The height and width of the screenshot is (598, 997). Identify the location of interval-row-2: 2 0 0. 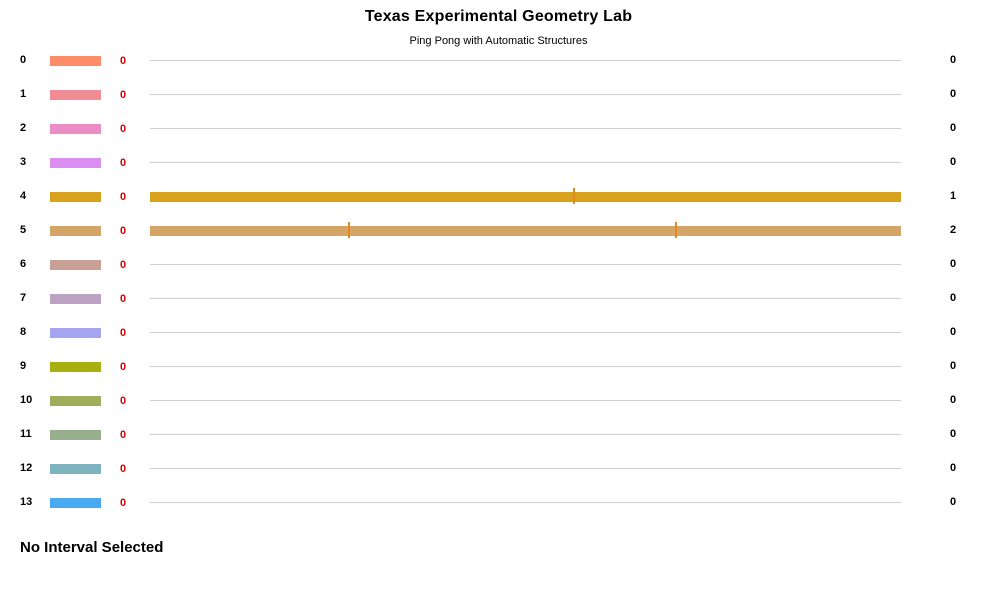
(498, 129).